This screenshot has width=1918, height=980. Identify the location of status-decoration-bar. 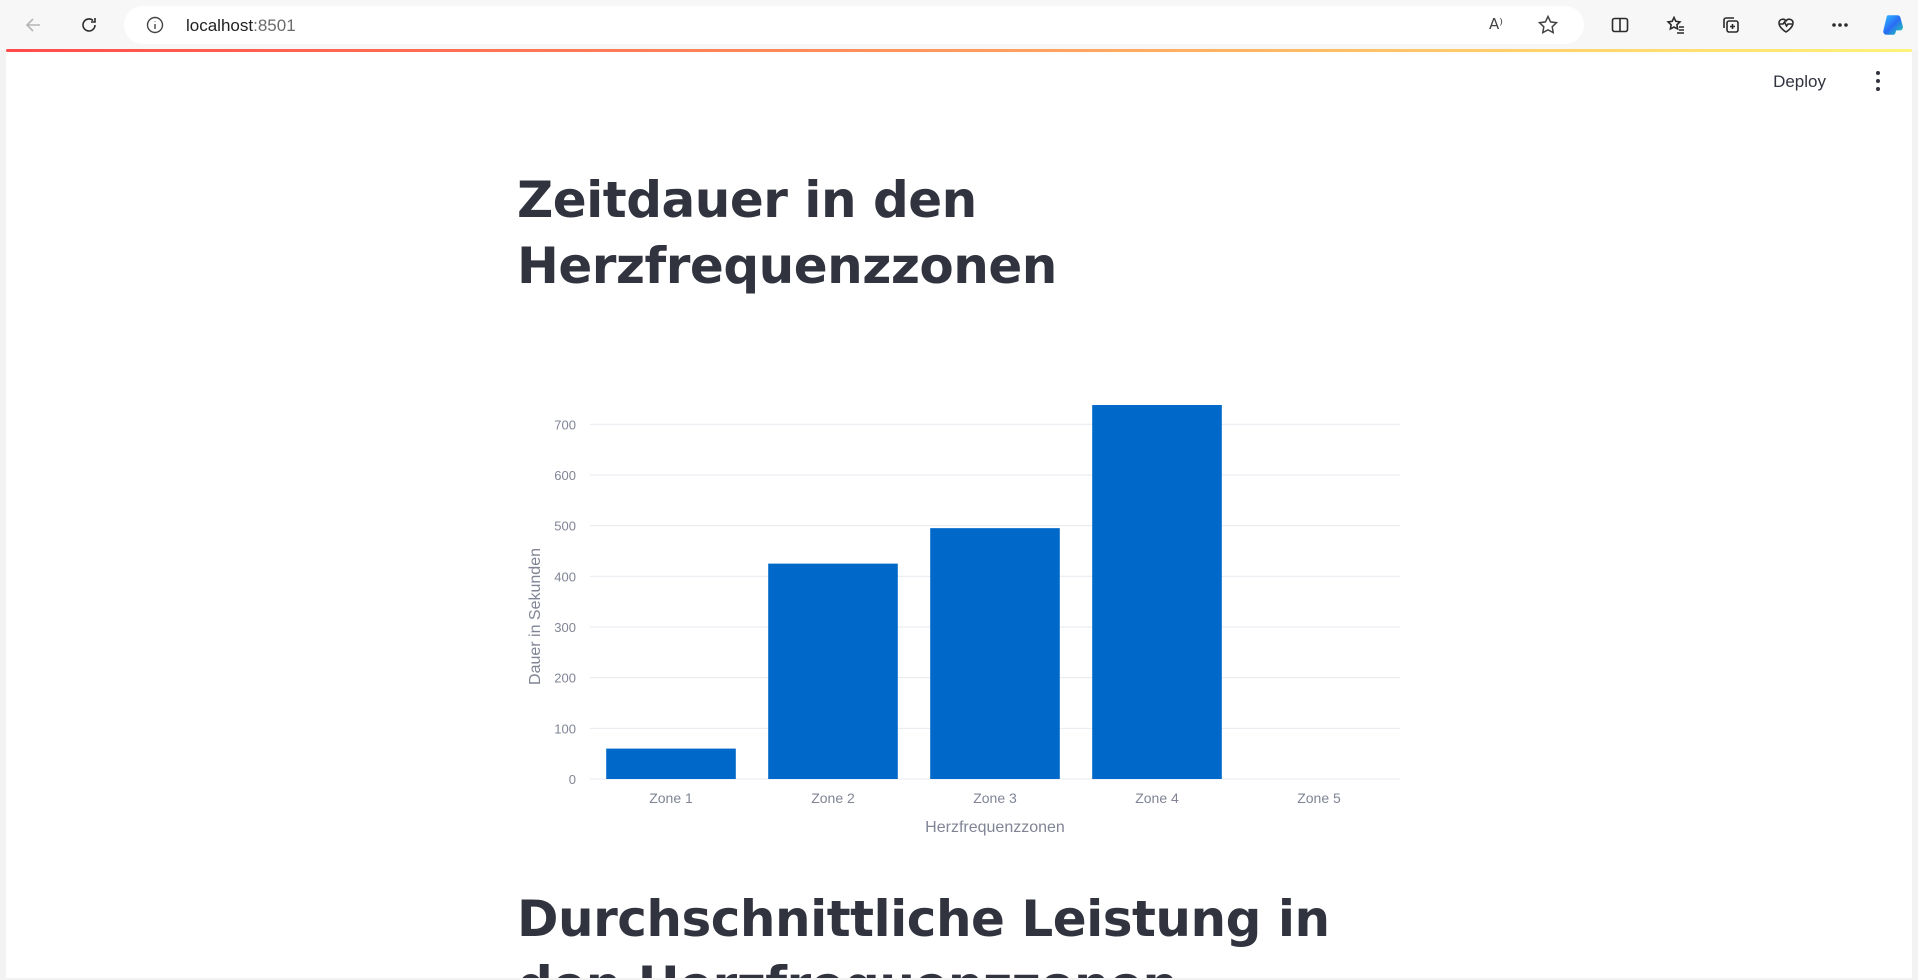
(959, 50).